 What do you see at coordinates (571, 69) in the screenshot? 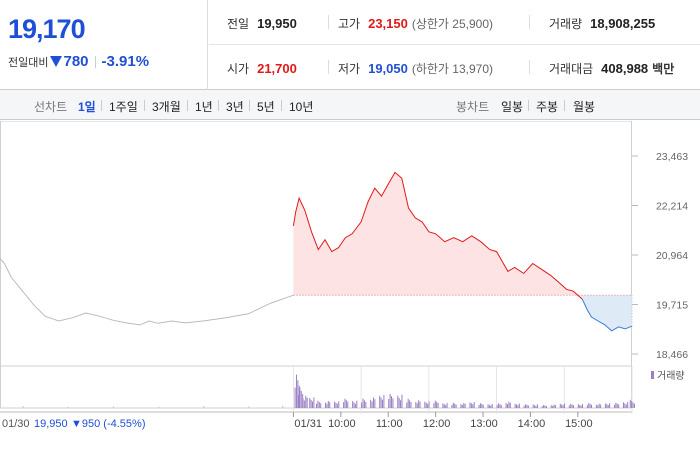
I see `stat-label: 거래대금` at bounding box center [571, 69].